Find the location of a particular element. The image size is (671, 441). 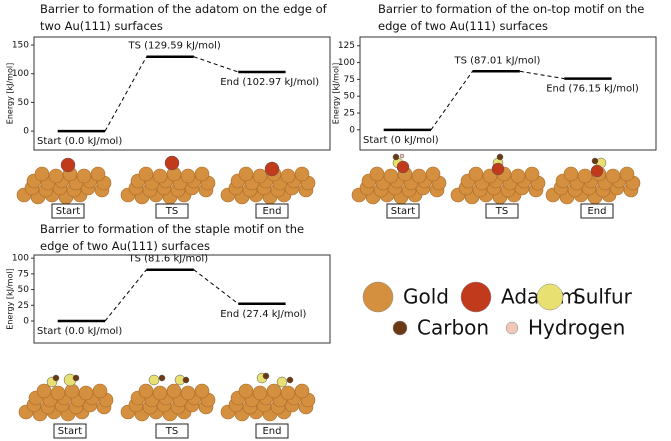

legend-label: Sulfur is located at coordinates (603, 297).